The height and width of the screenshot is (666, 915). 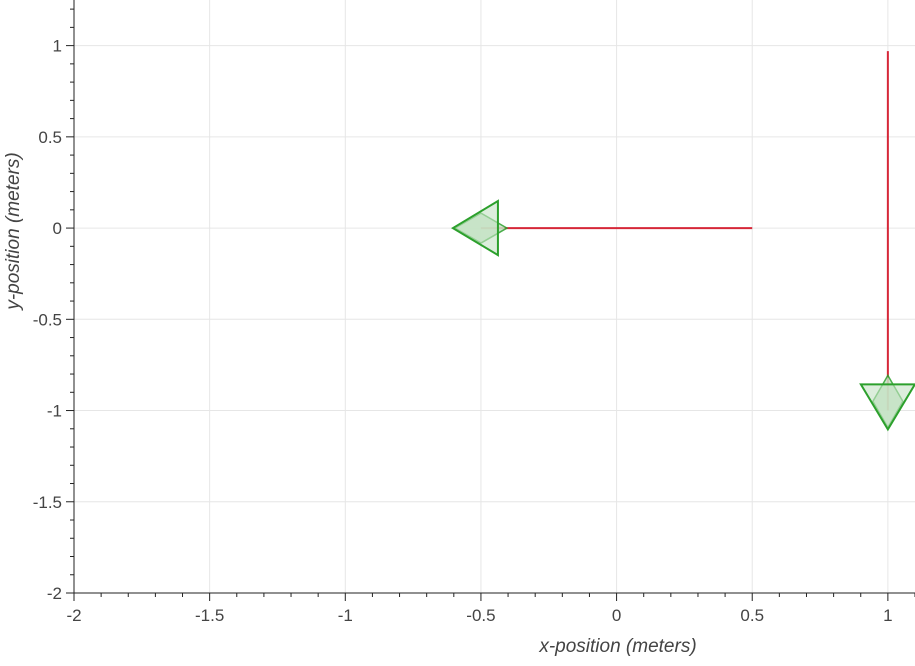 I want to click on x-tick-label: -1.5, so click(x=209, y=615).